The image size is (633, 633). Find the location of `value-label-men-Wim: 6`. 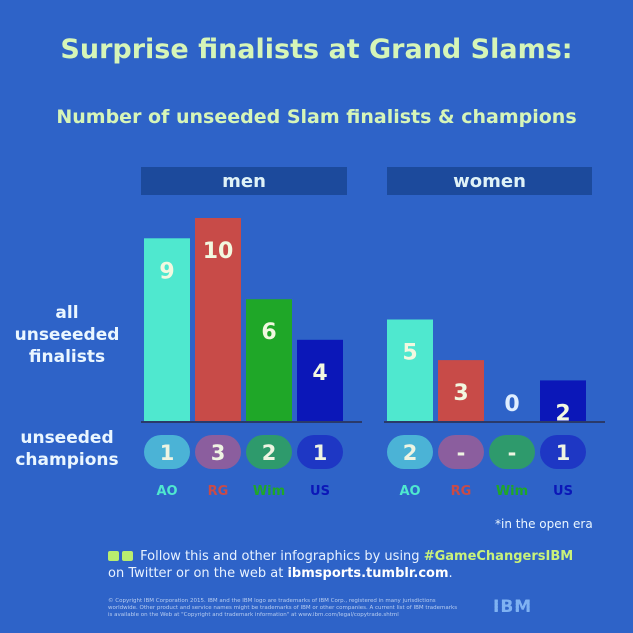

value-label-men-Wim: 6 is located at coordinates (268, 332).